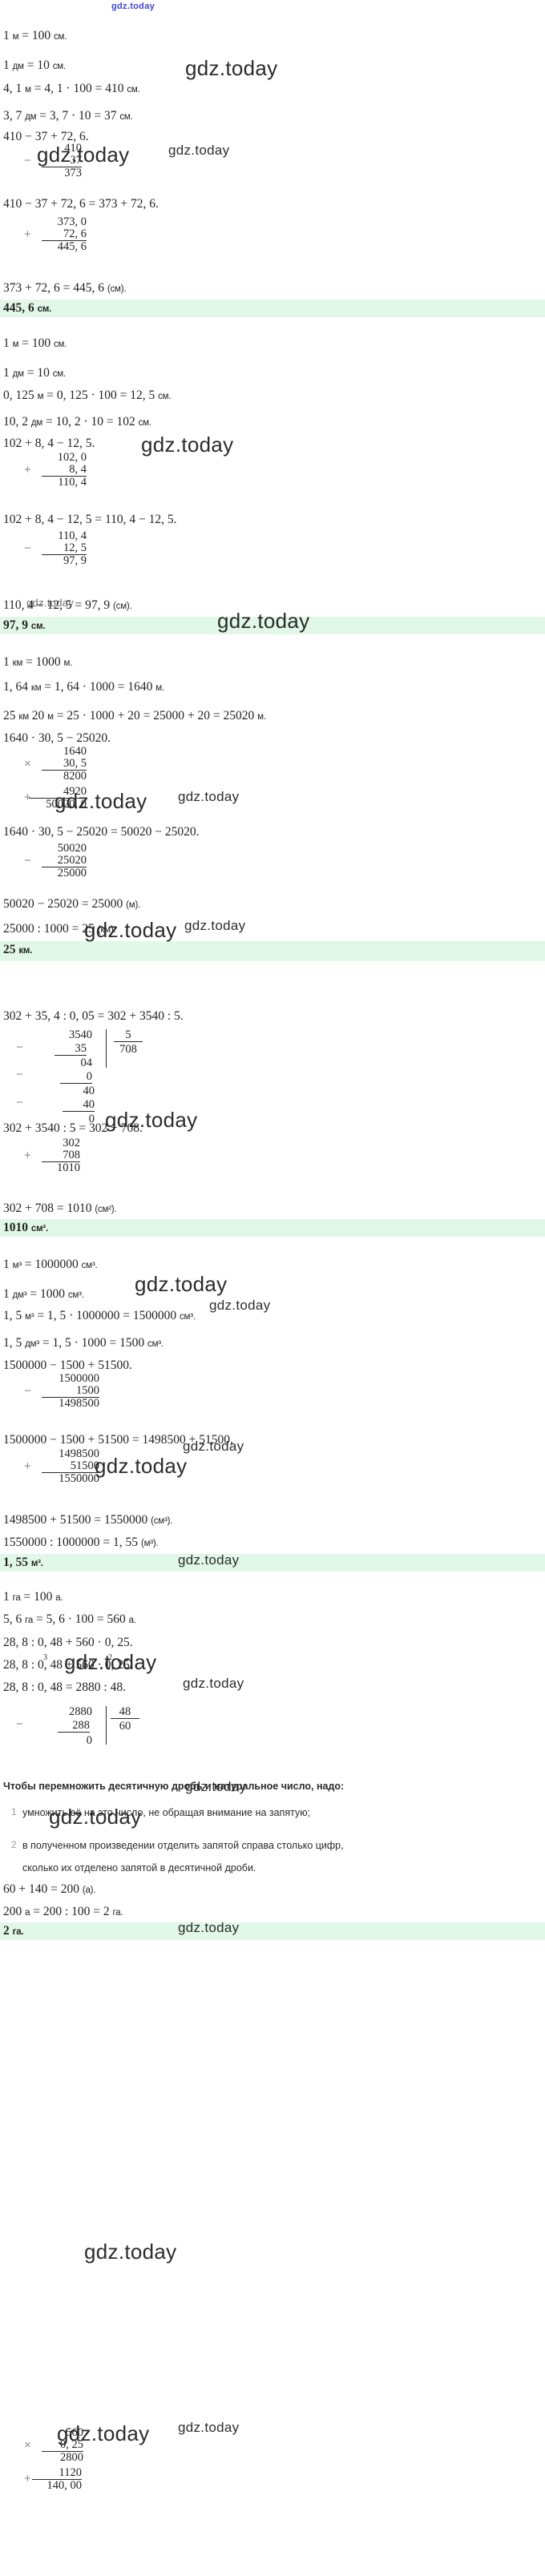 The width and height of the screenshot is (545, 2576). What do you see at coordinates (35, 35) in the screenshot?
I see `equation-l1: 1 м = 100 см.` at bounding box center [35, 35].